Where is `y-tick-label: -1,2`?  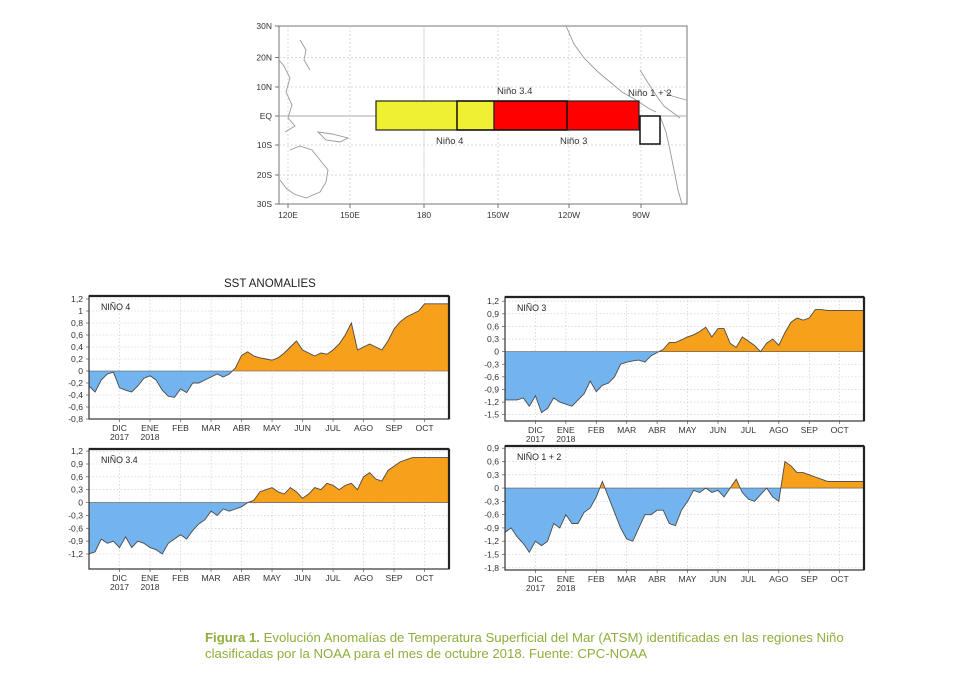 y-tick-label: -1,2 is located at coordinates (491, 541).